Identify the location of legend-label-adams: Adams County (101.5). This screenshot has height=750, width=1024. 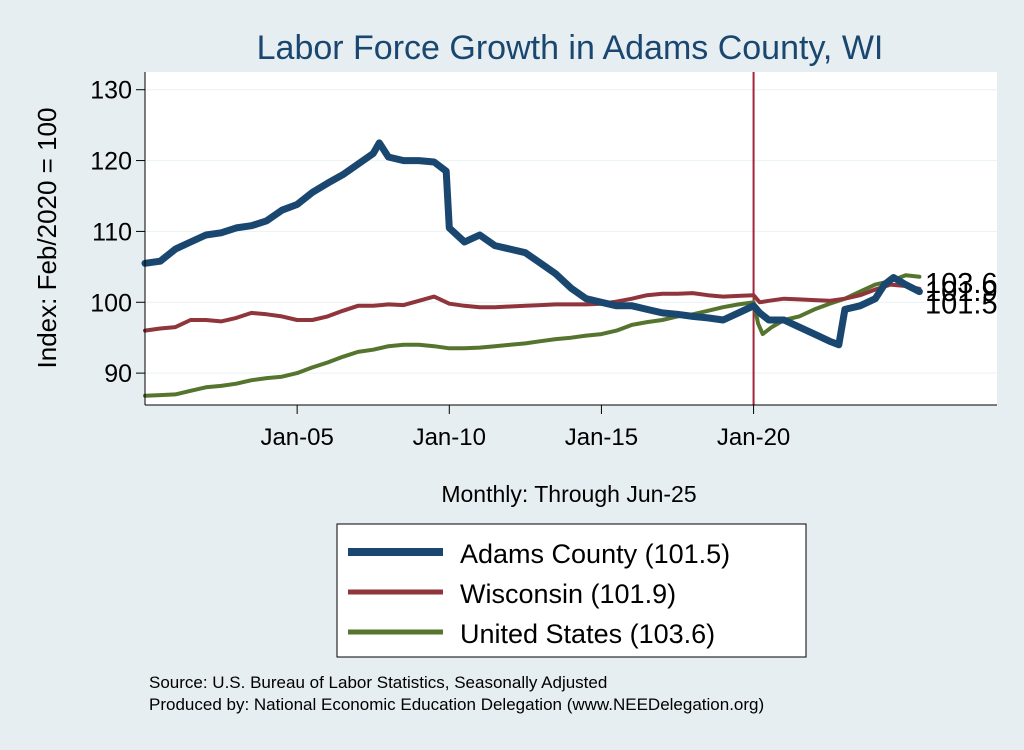
(595, 554).